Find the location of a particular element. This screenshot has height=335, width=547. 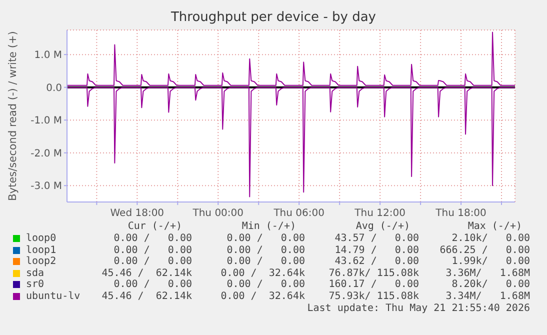

y-tick-label: -1.0 M is located at coordinates (46, 121).